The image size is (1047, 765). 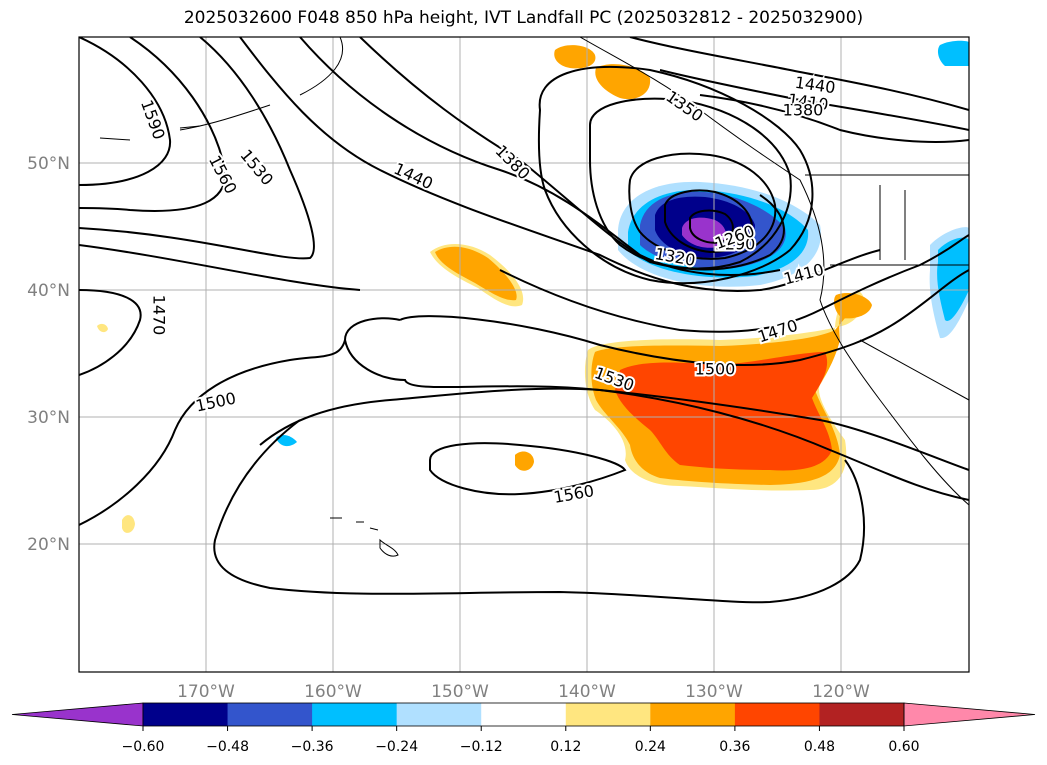 What do you see at coordinates (312, 747) in the screenshot?
I see `colorbar-tick-label: −0.36` at bounding box center [312, 747].